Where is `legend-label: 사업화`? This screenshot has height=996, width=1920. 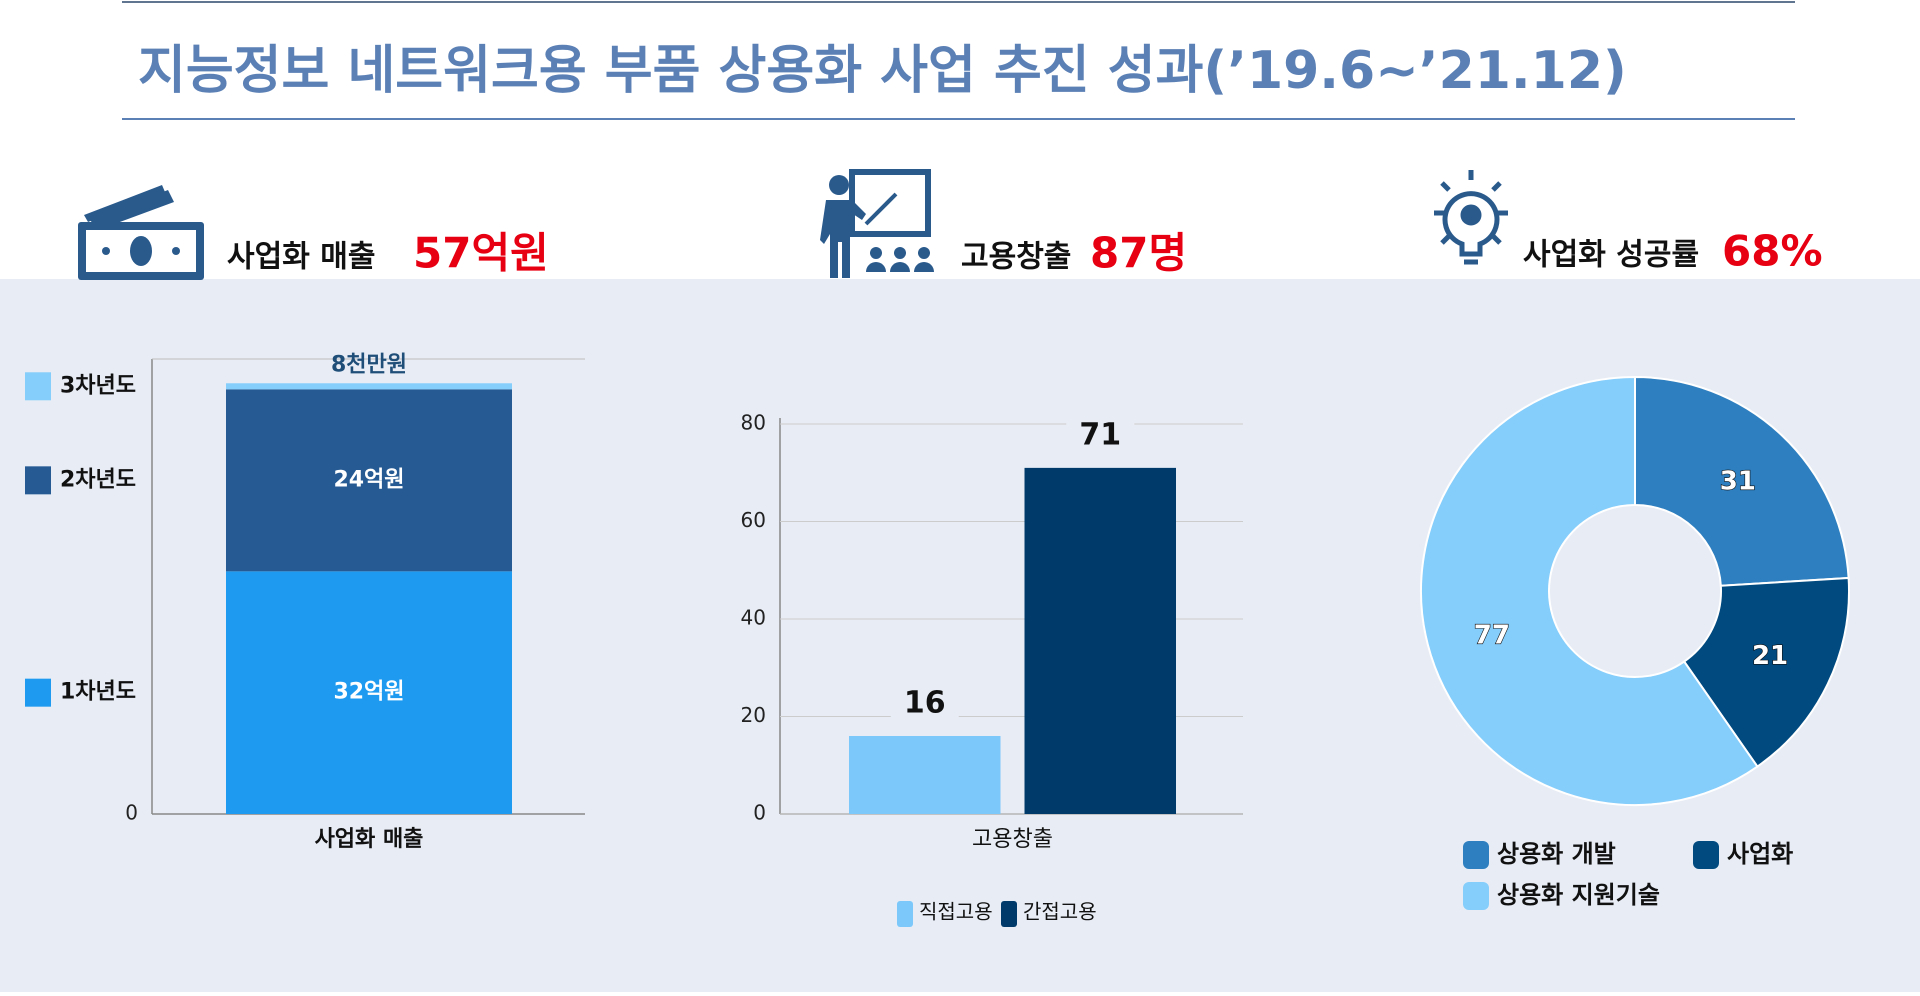 legend-label: 사업화 is located at coordinates (1760, 854).